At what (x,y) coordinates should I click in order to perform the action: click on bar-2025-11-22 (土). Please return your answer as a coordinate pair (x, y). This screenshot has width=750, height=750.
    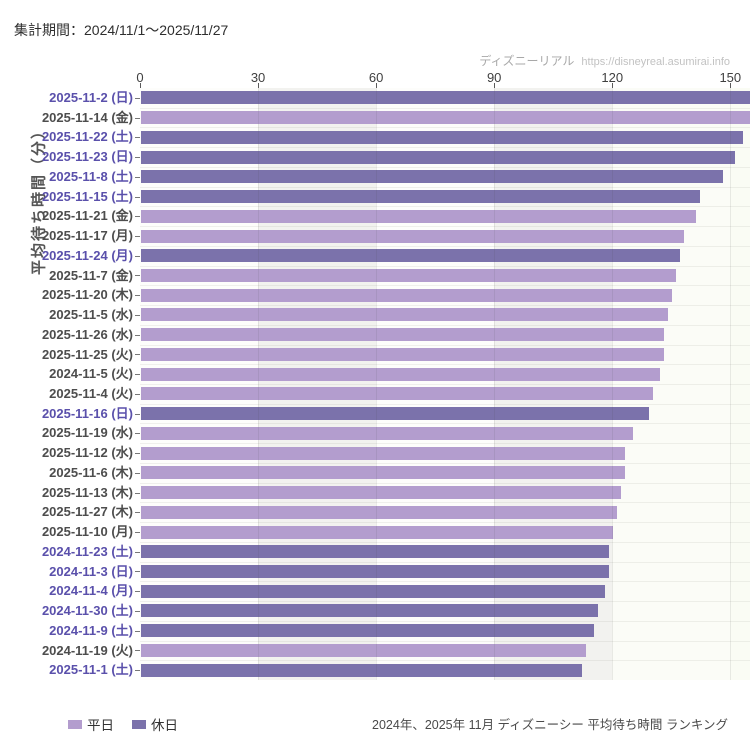
    Looking at the image, I should click on (442, 137).